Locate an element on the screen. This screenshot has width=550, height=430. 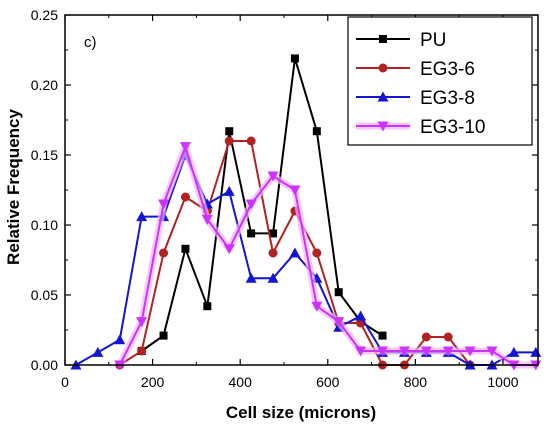
y-tick-label: 0.05 is located at coordinates (44, 295).